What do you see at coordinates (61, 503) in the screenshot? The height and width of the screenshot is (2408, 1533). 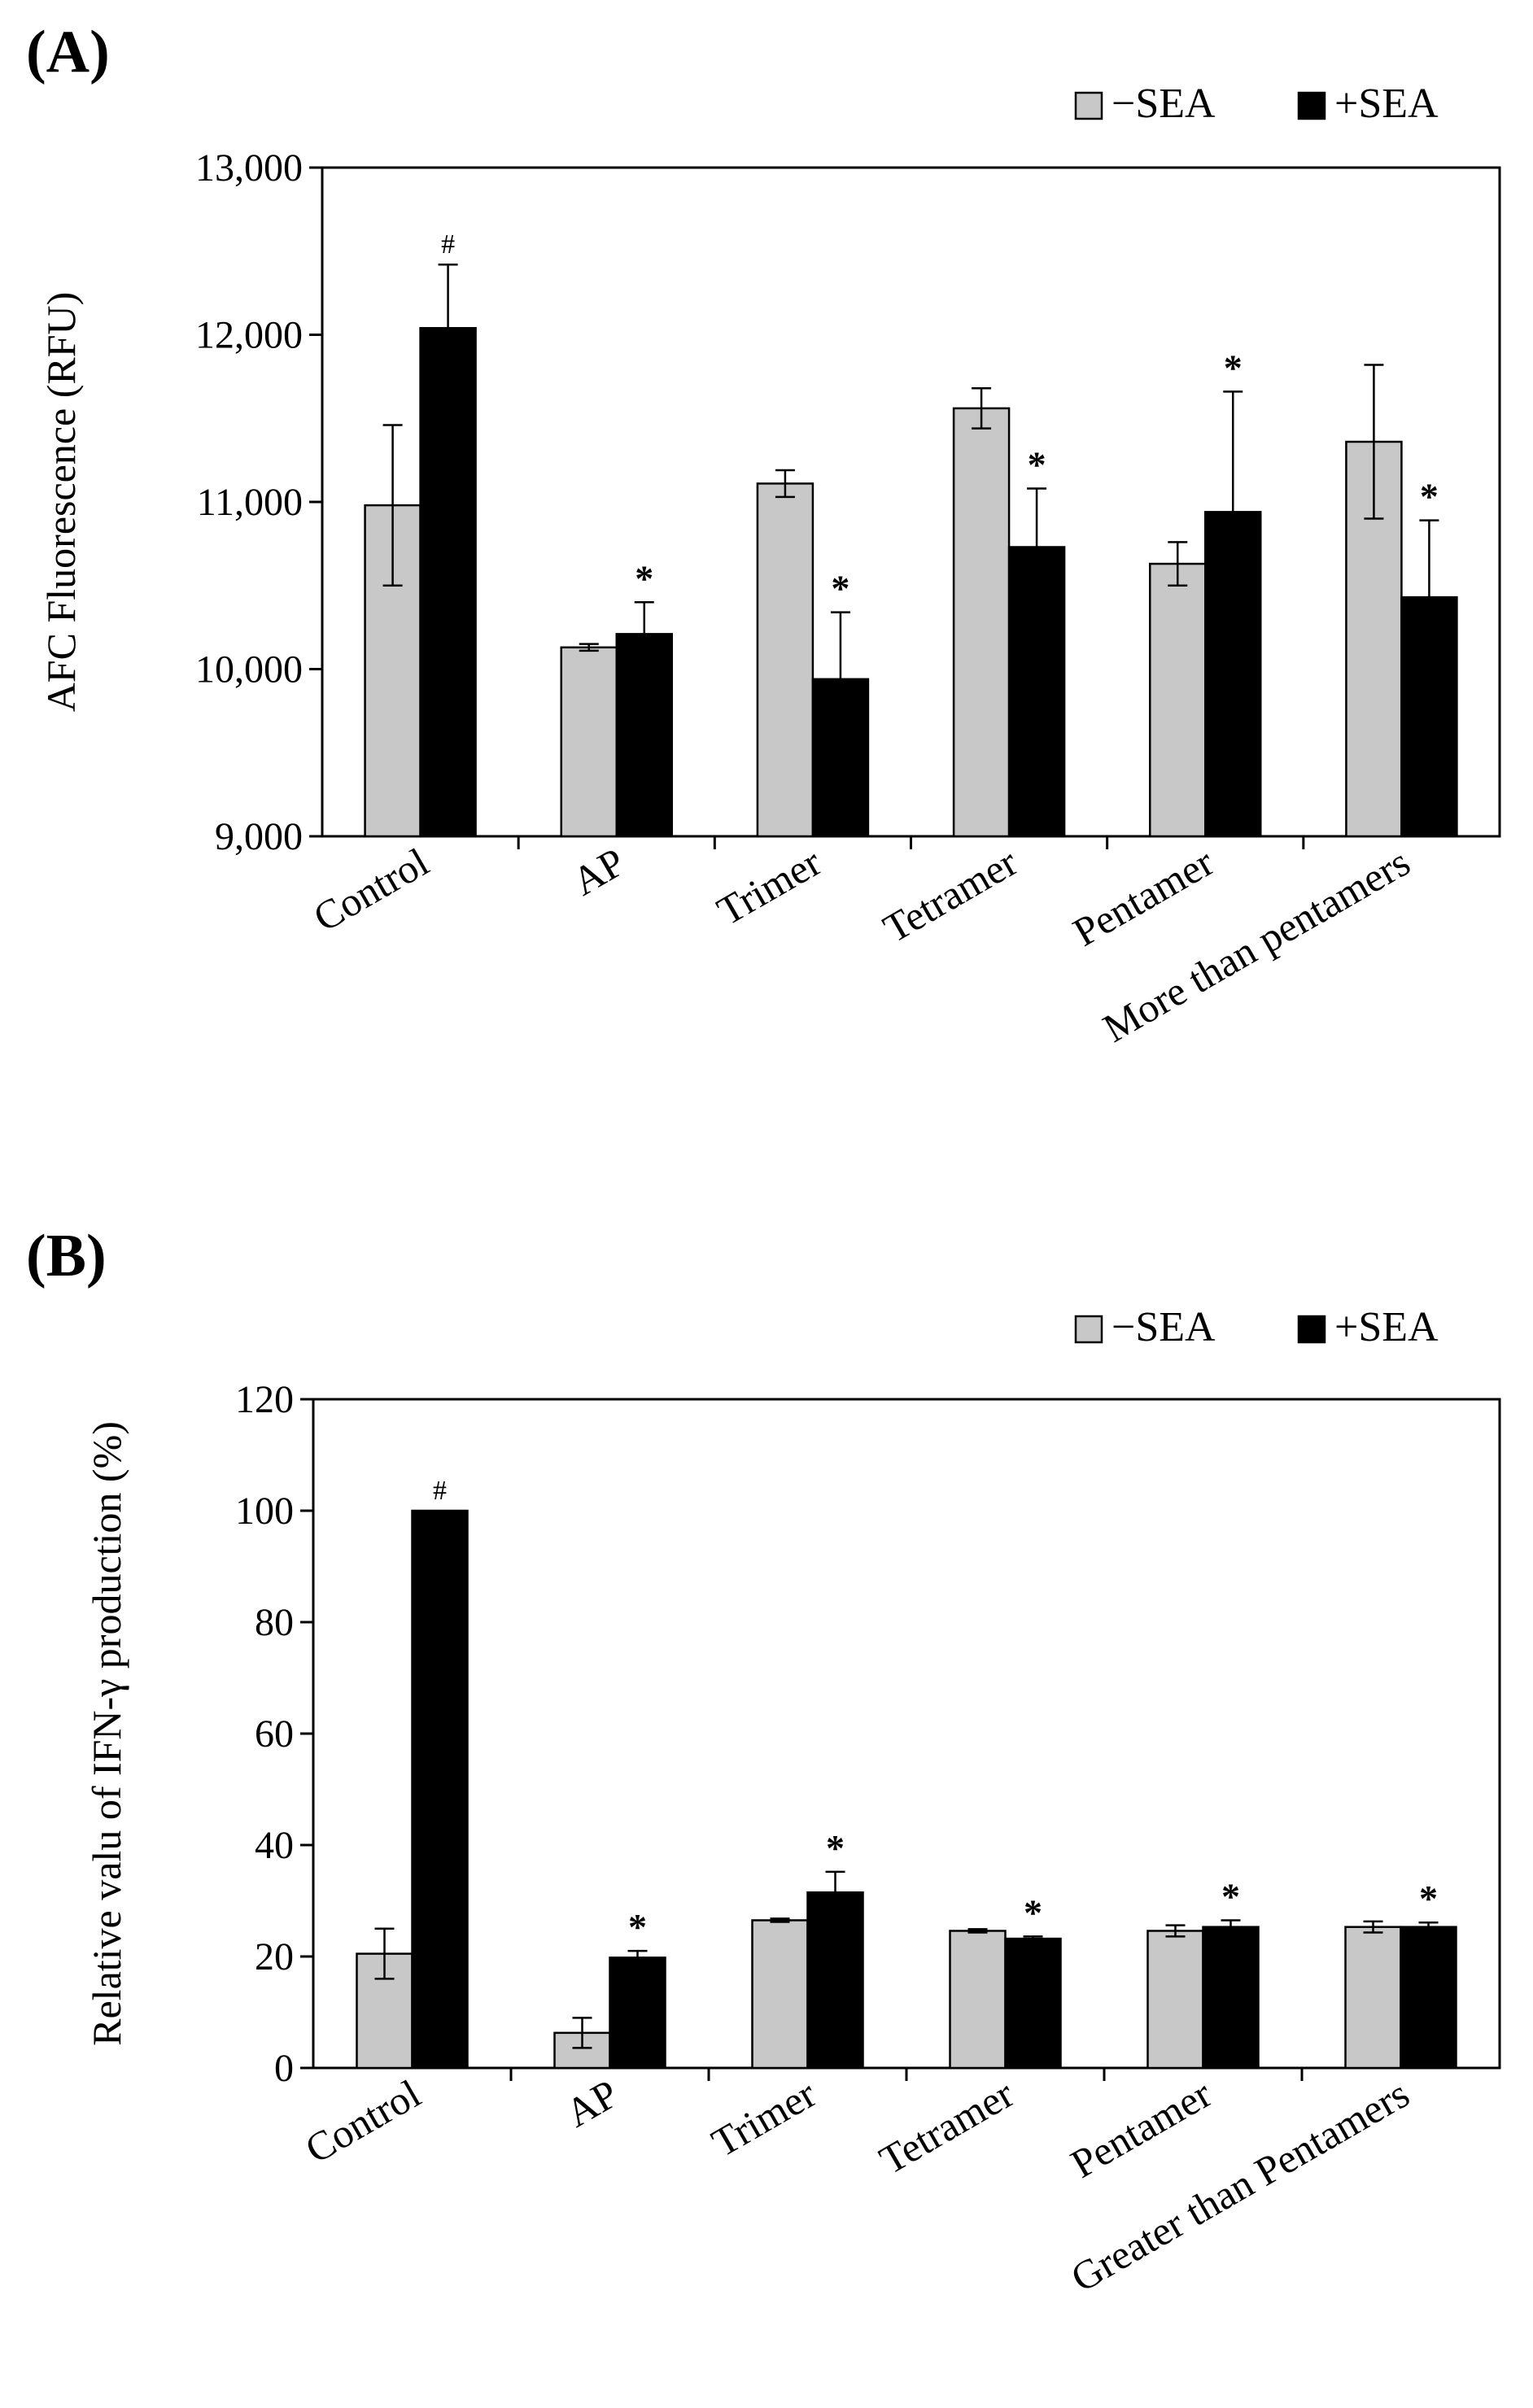 I see `y-axis-label: AFC Fluorescence (RFU)` at bounding box center [61, 503].